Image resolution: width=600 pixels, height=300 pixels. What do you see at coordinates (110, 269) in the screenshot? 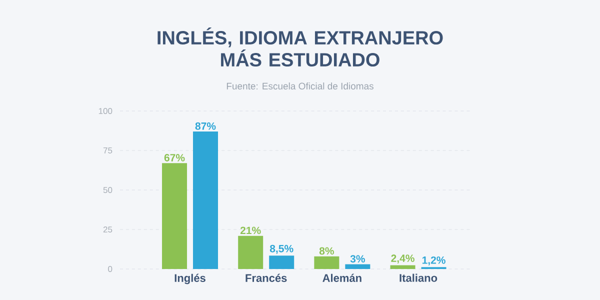
I see `y-tick-label: 0` at bounding box center [110, 269].